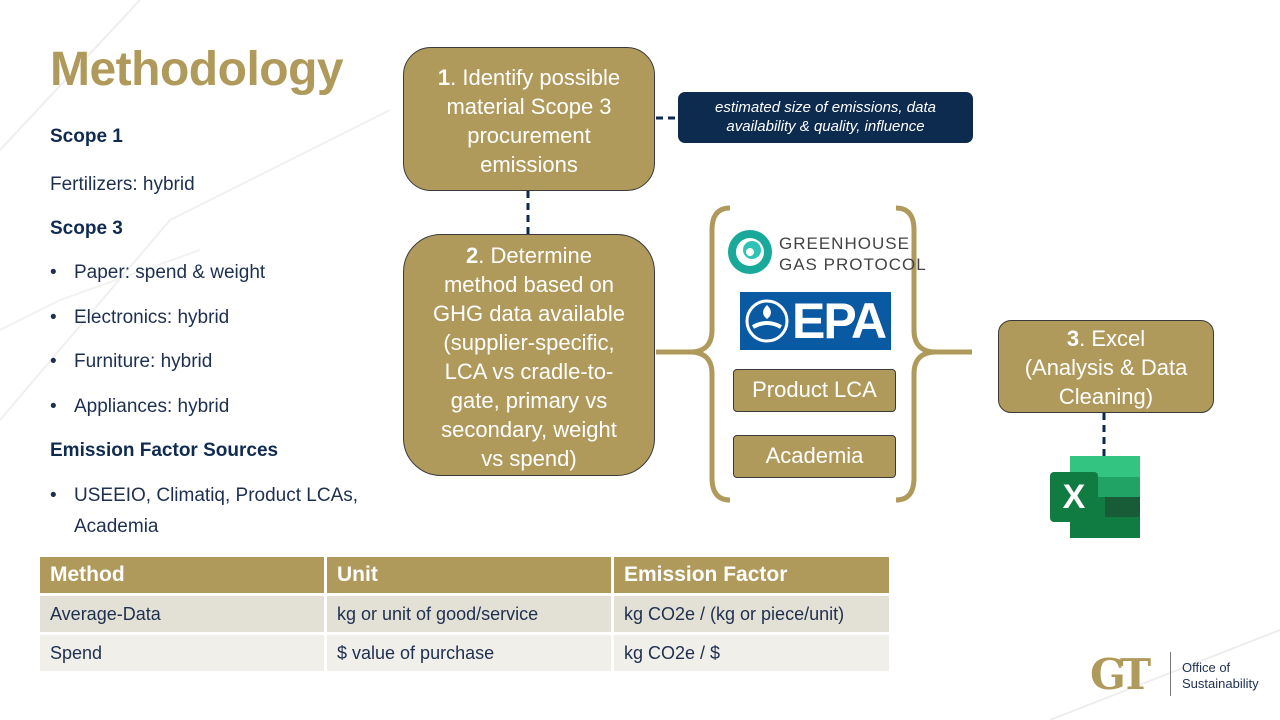 This screenshot has width=1280, height=720. I want to click on table-cell: $ value of purchase, so click(469, 653).